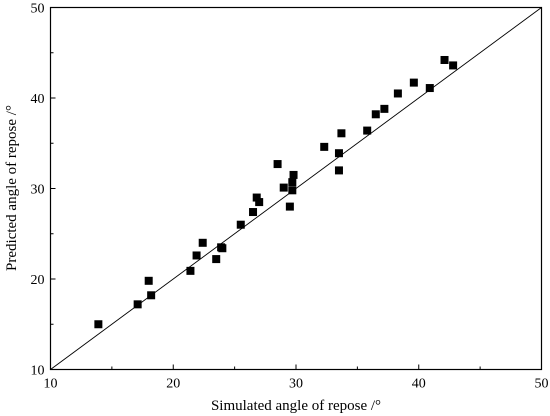  Describe the element at coordinates (38, 99) in the screenshot. I see `y-tick-label: 40` at that location.